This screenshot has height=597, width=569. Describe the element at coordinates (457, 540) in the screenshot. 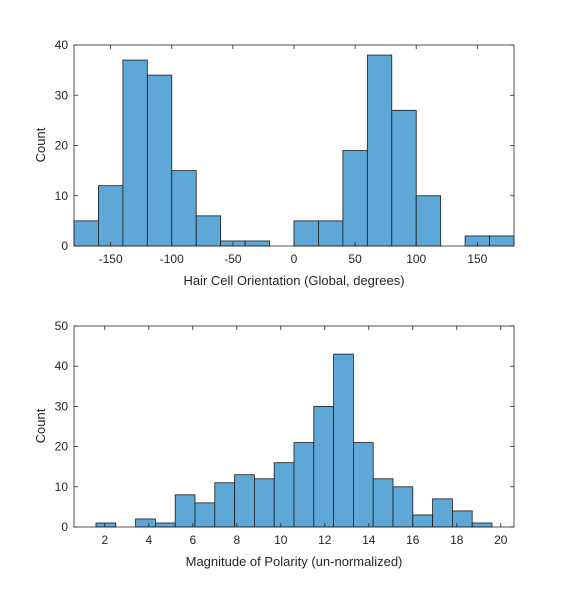

I see `x-tick-label: 18` at that location.